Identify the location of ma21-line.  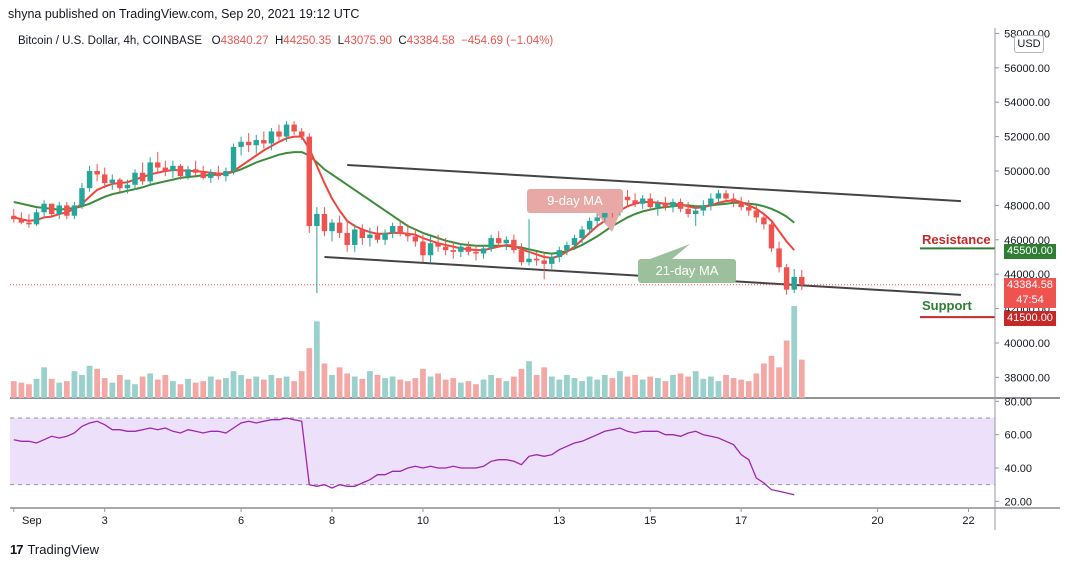
(404, 203).